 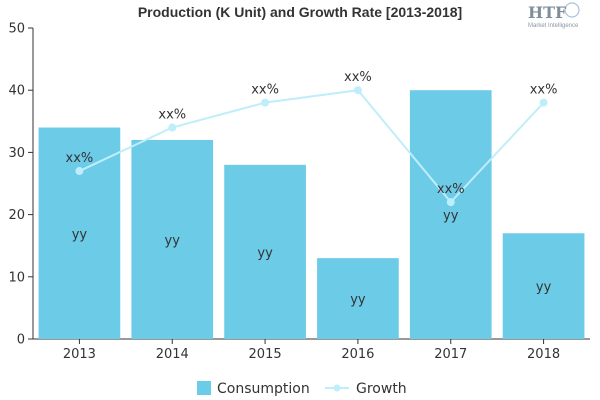 I want to click on y-tick-label: 50, so click(x=16, y=29).